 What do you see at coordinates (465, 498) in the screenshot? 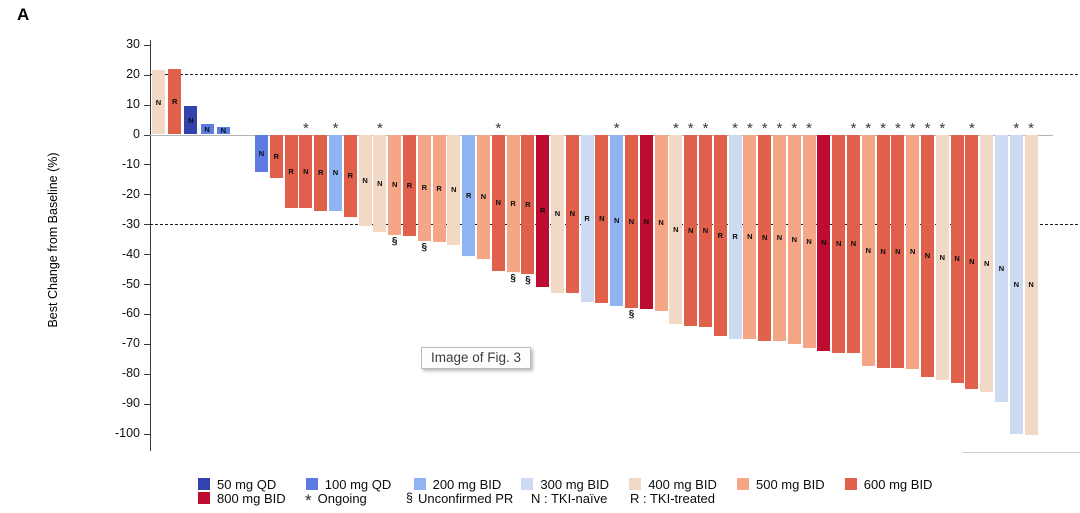
I see `legend-label: Unconfirmed PR` at bounding box center [465, 498].